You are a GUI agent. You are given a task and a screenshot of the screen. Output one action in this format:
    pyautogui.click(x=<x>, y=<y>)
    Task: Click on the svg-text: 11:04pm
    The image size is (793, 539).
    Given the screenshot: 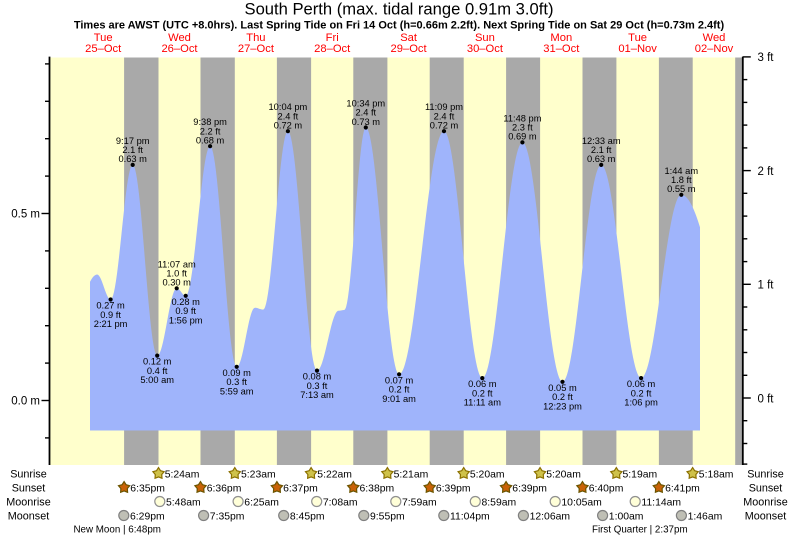 What is the action you would take?
    pyautogui.click(x=470, y=516)
    